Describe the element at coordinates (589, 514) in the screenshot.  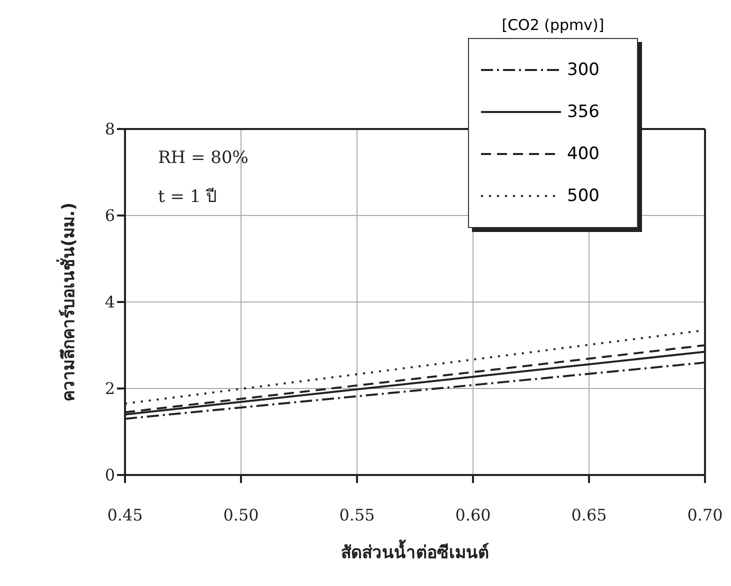
I see `x-tick-label: 0.65` at that location.